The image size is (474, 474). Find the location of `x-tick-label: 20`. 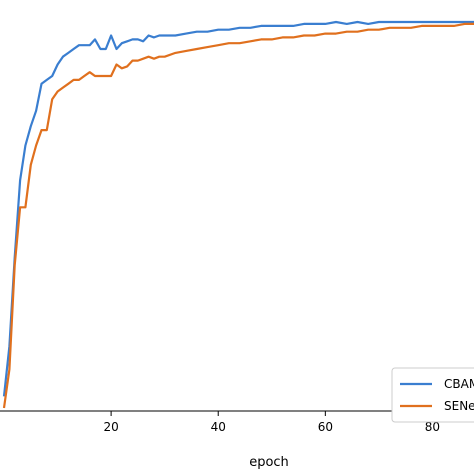

x-tick-label: 20 is located at coordinates (110, 427).